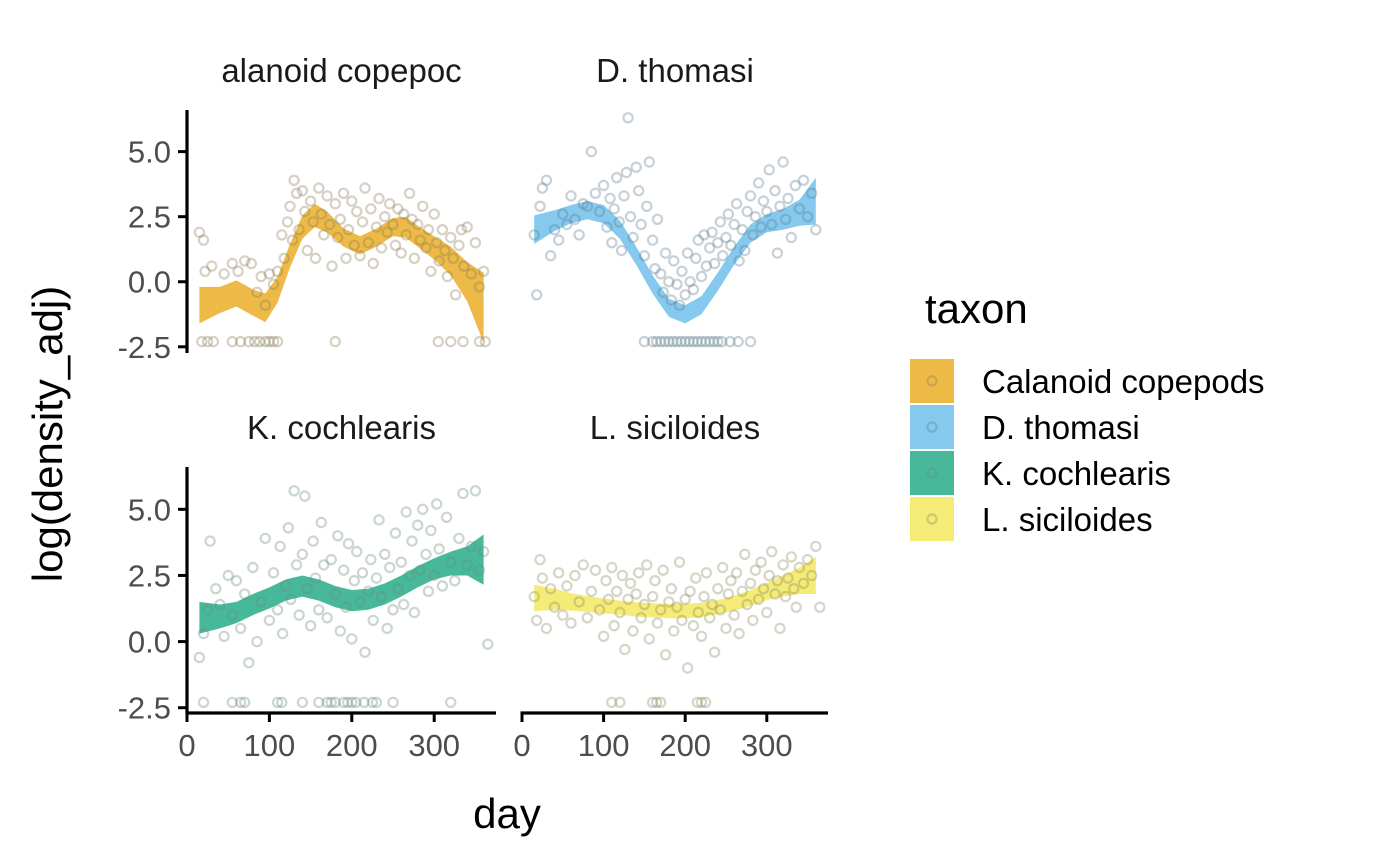 This screenshot has width=1400, height=866. I want to click on legend-entry: Calanoid copepods, so click(1087, 381).